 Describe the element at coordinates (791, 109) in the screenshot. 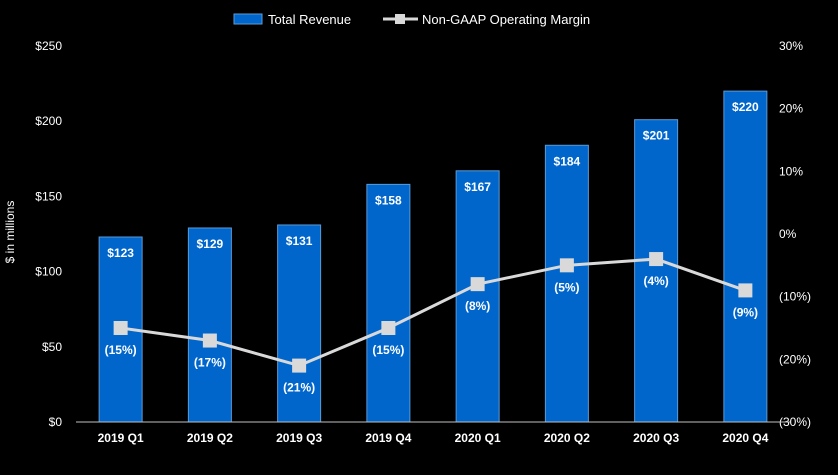

I see `y2-tick-label: 20%` at that location.